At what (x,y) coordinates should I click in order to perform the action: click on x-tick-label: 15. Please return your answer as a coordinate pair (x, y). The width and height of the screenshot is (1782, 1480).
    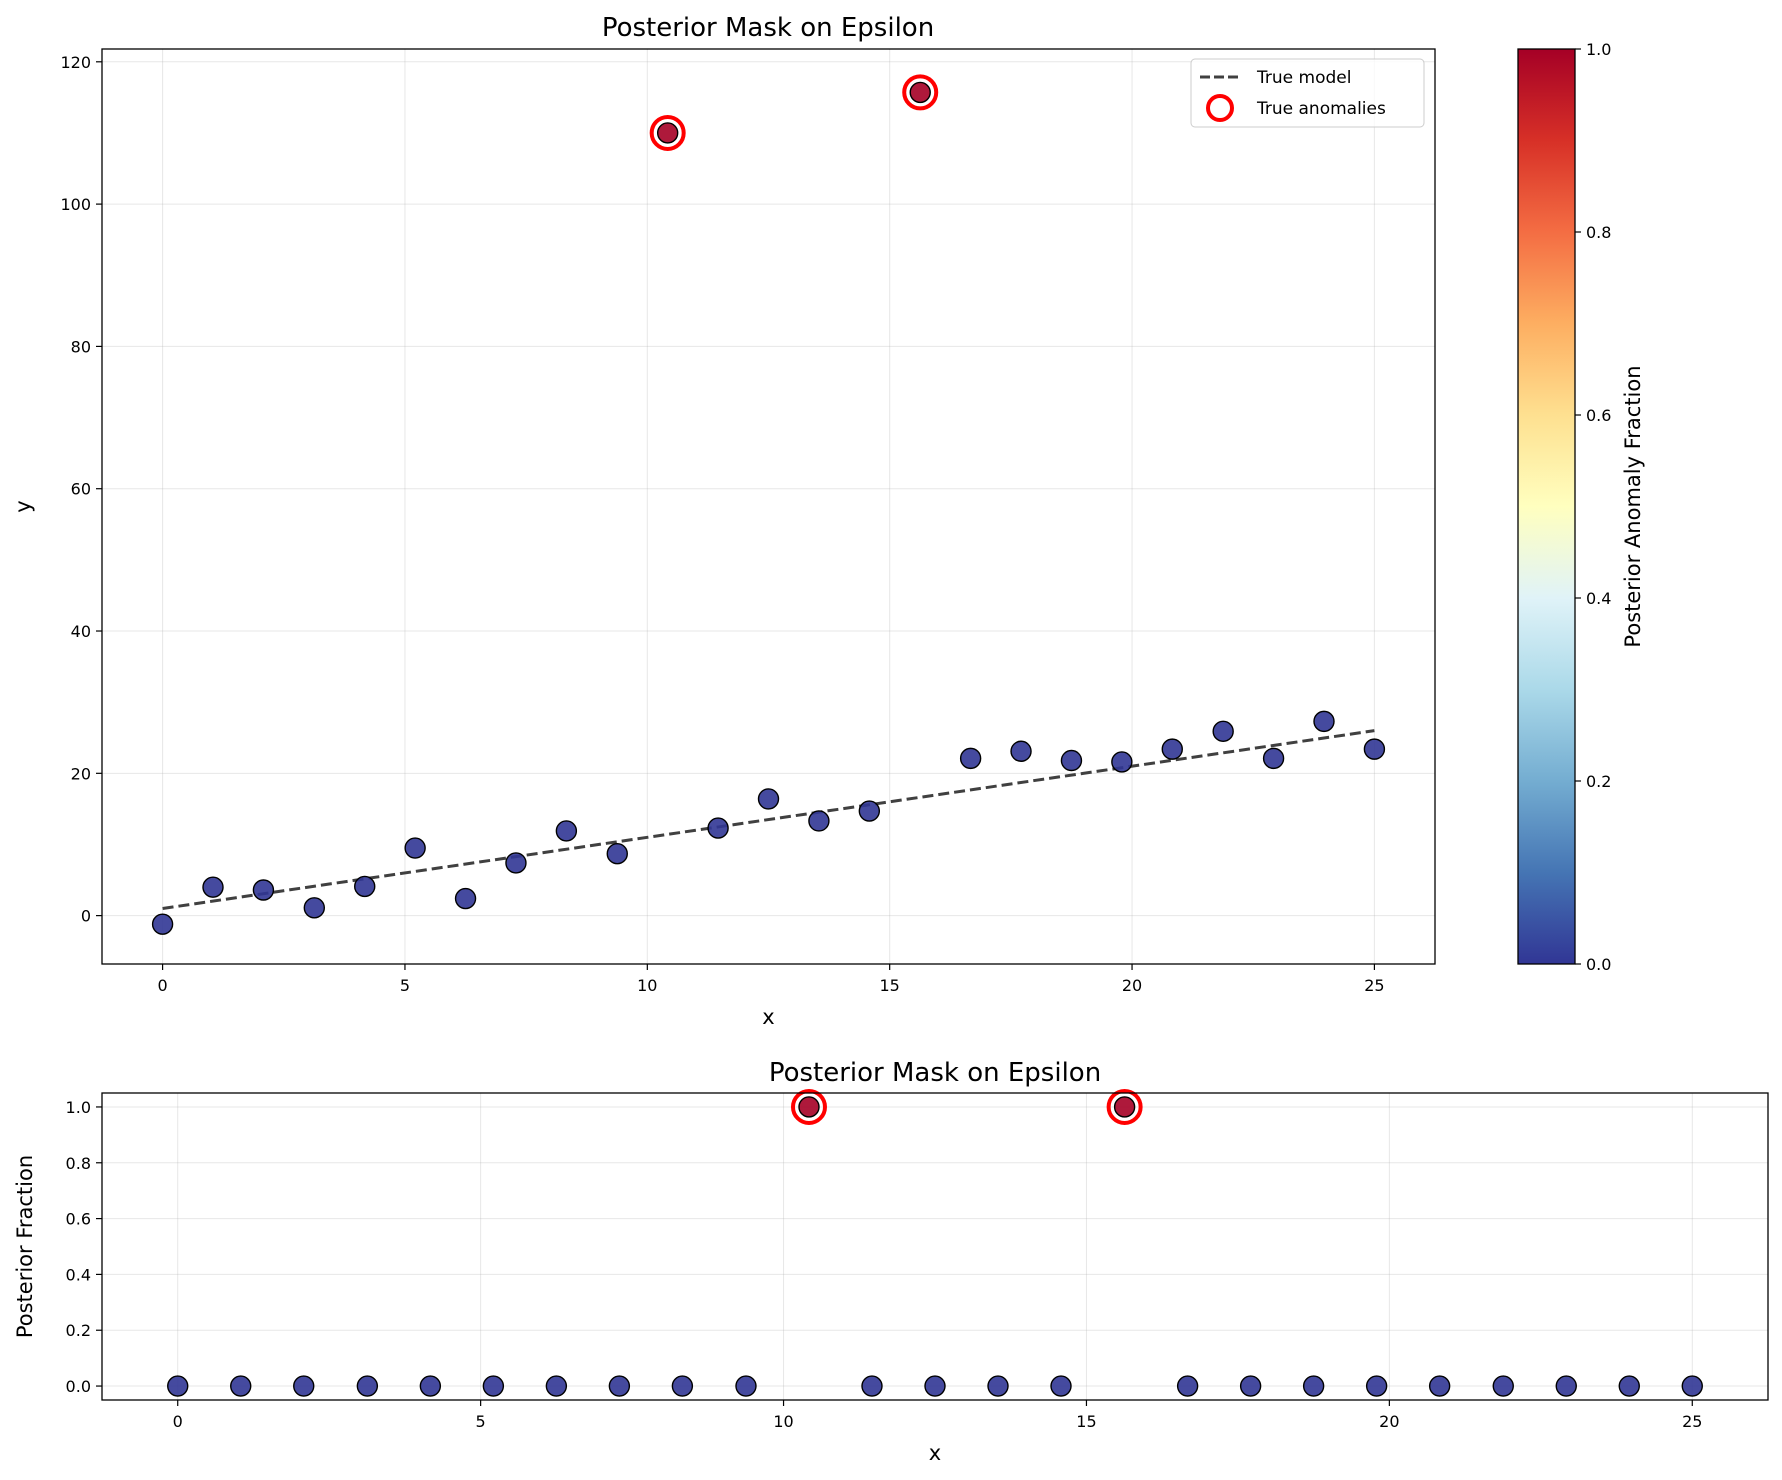
    Looking at the image, I should click on (890, 985).